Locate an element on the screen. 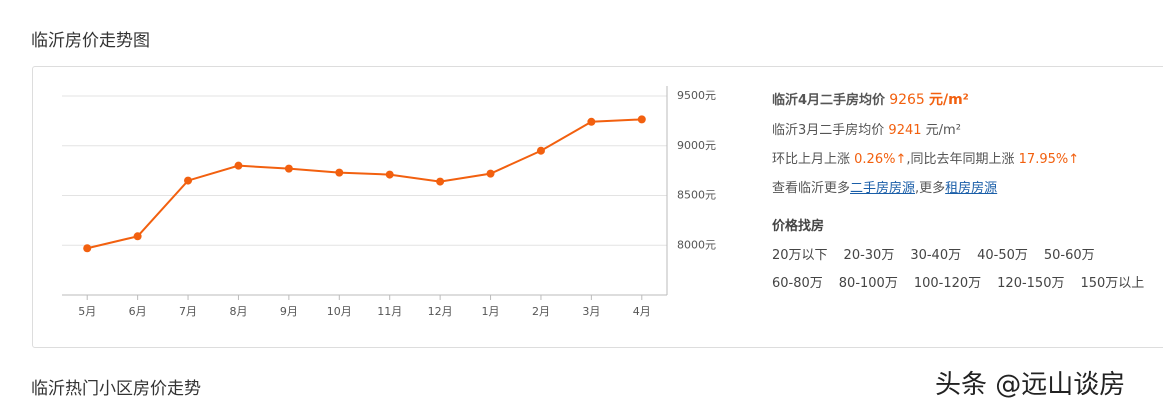 The image size is (1163, 411). x-tick-label: 6月 is located at coordinates (138, 311).